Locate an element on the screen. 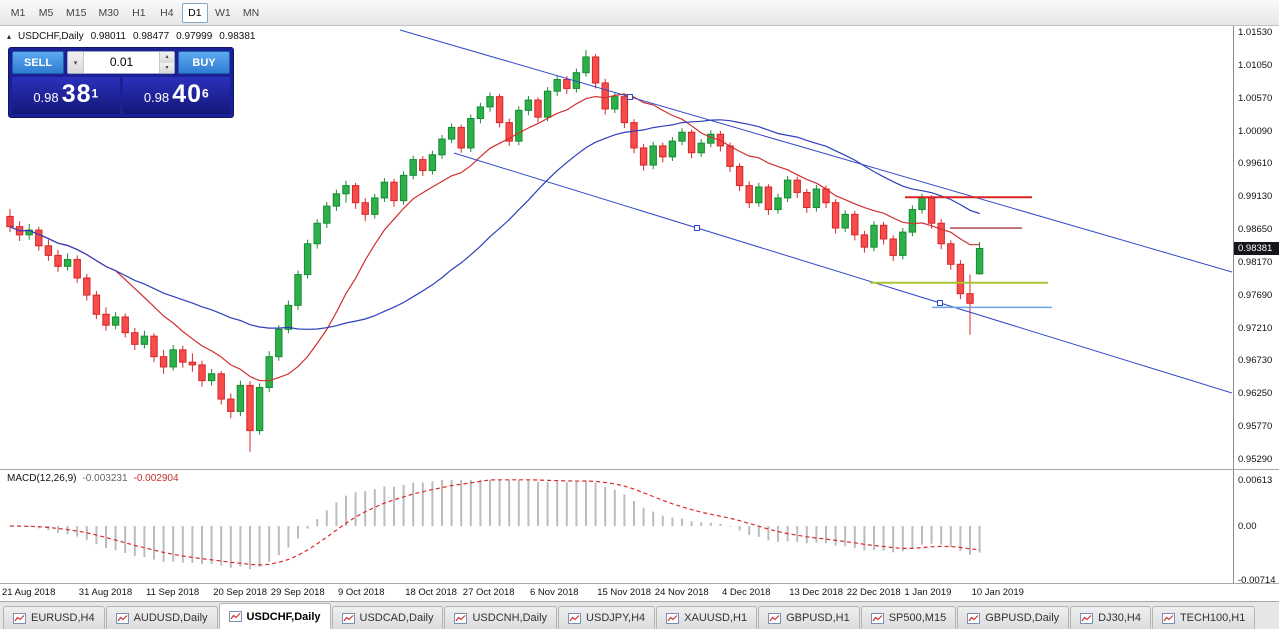  chart-tab-gbpusd-daily: GBPUSD,Daily is located at coordinates (1013, 617).